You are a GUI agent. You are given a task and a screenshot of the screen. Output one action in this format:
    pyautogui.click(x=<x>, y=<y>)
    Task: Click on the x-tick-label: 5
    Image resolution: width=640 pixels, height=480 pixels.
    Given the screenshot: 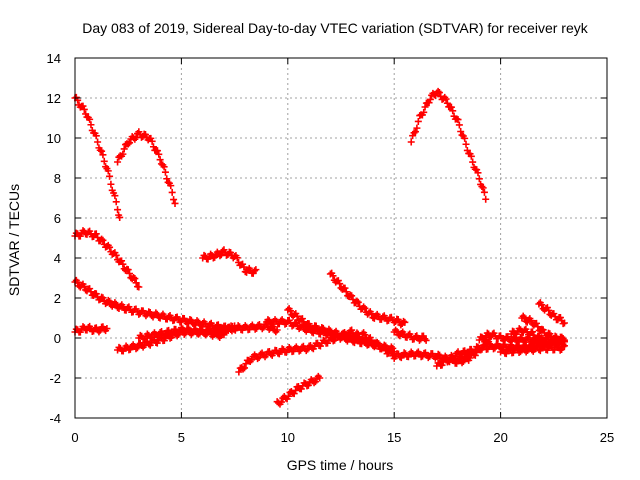 What is the action you would take?
    pyautogui.click(x=181, y=437)
    